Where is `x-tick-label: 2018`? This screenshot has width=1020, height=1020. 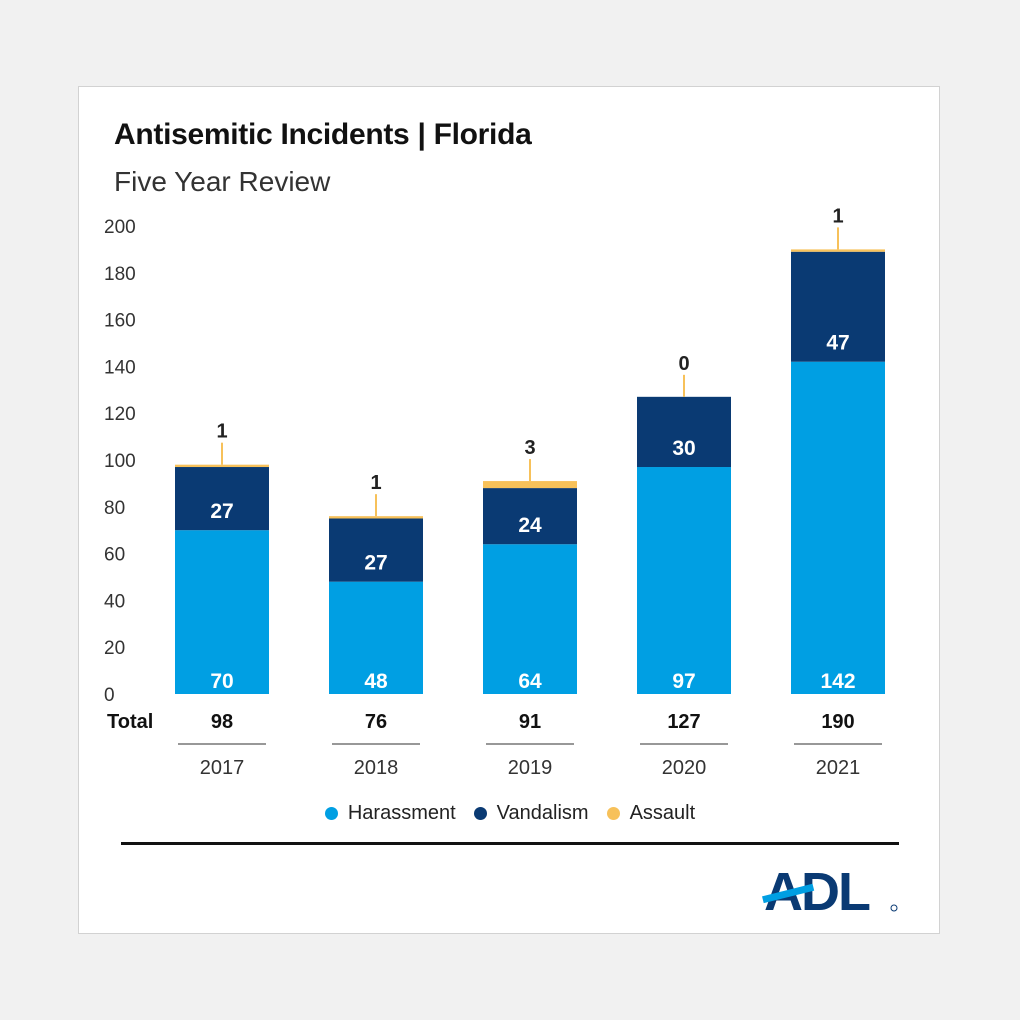
x-tick-label: 2018 is located at coordinates (376, 768).